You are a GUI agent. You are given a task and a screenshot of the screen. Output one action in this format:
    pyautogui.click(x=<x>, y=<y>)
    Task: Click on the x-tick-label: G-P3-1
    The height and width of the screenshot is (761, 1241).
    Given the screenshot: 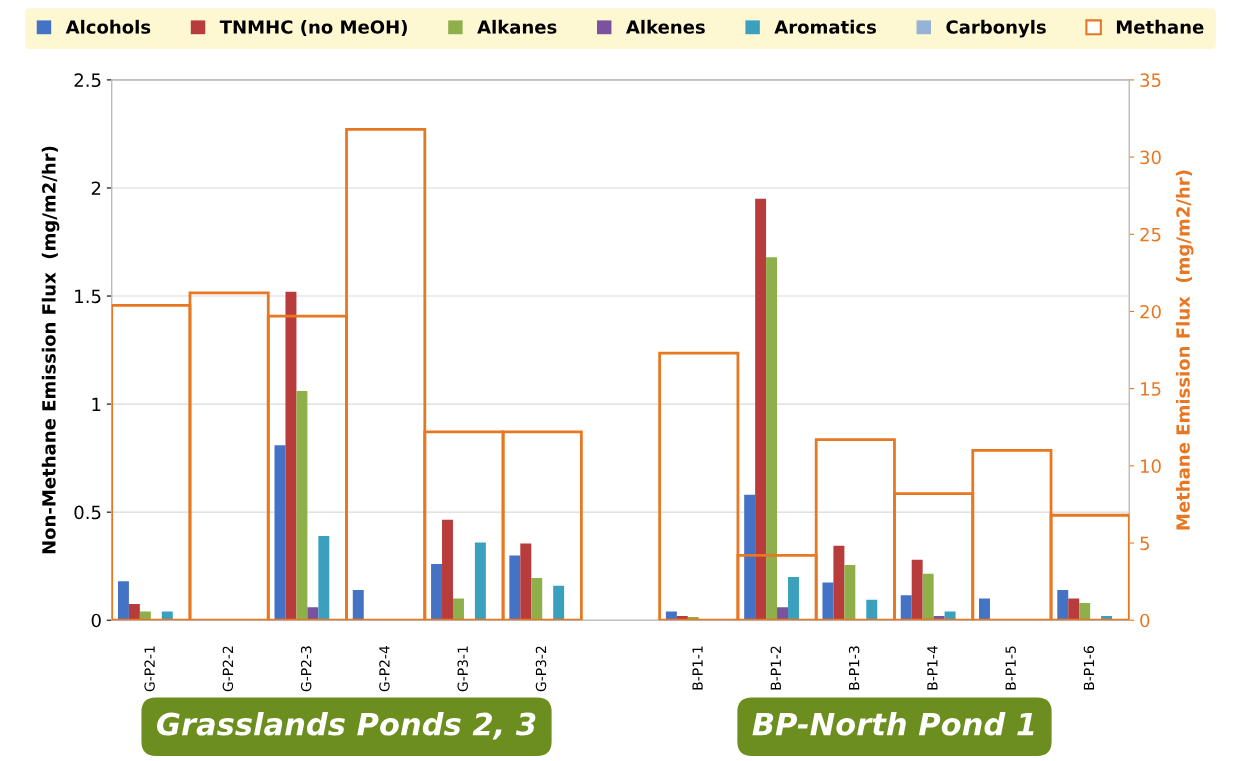 What is the action you would take?
    pyautogui.click(x=462, y=669)
    